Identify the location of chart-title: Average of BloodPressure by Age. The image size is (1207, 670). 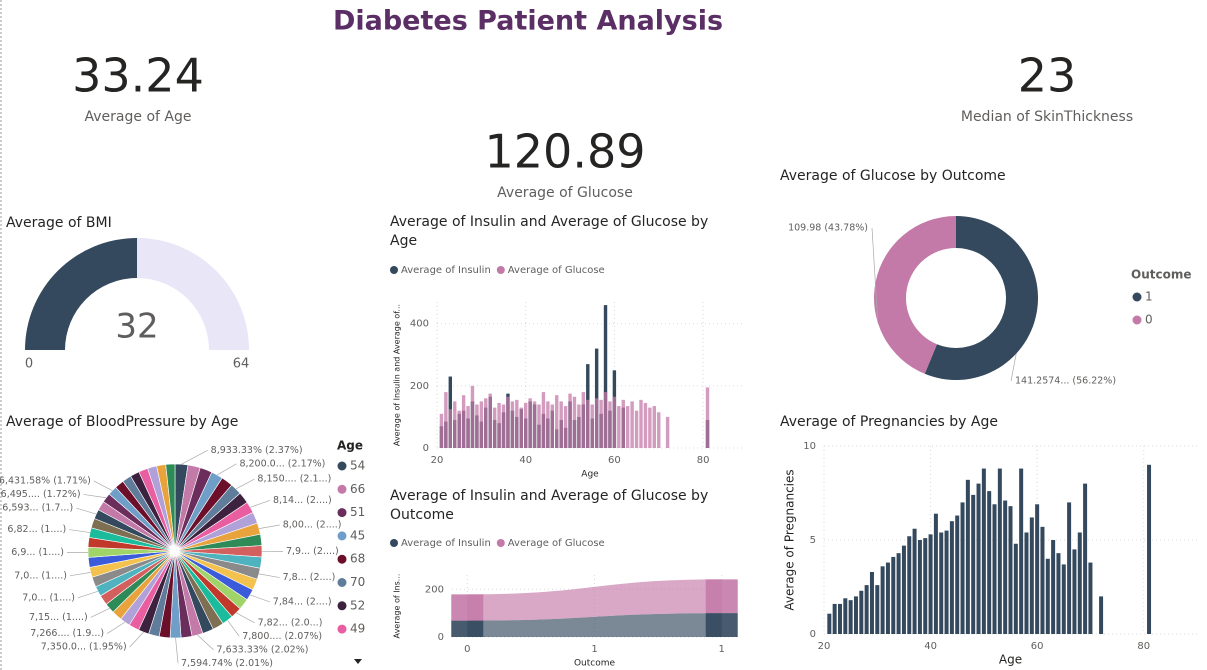
(122, 422).